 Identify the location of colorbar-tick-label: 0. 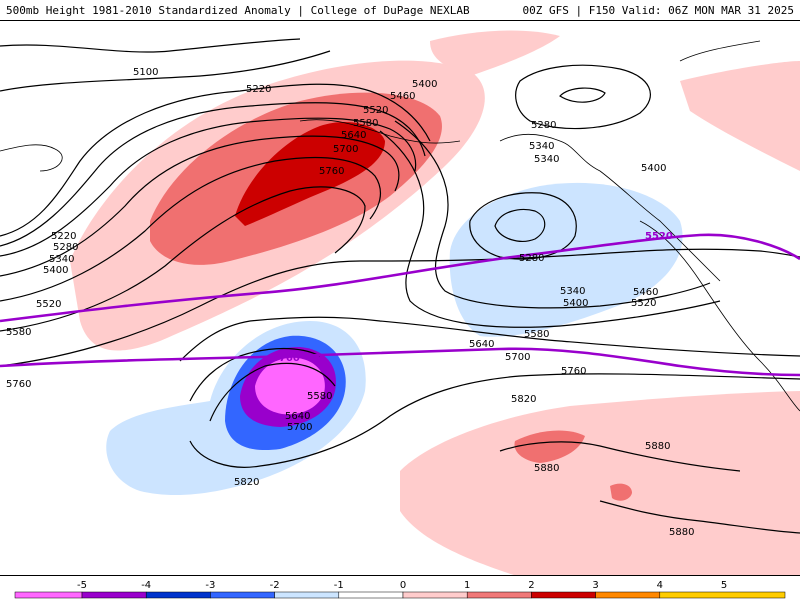
(403, 585).